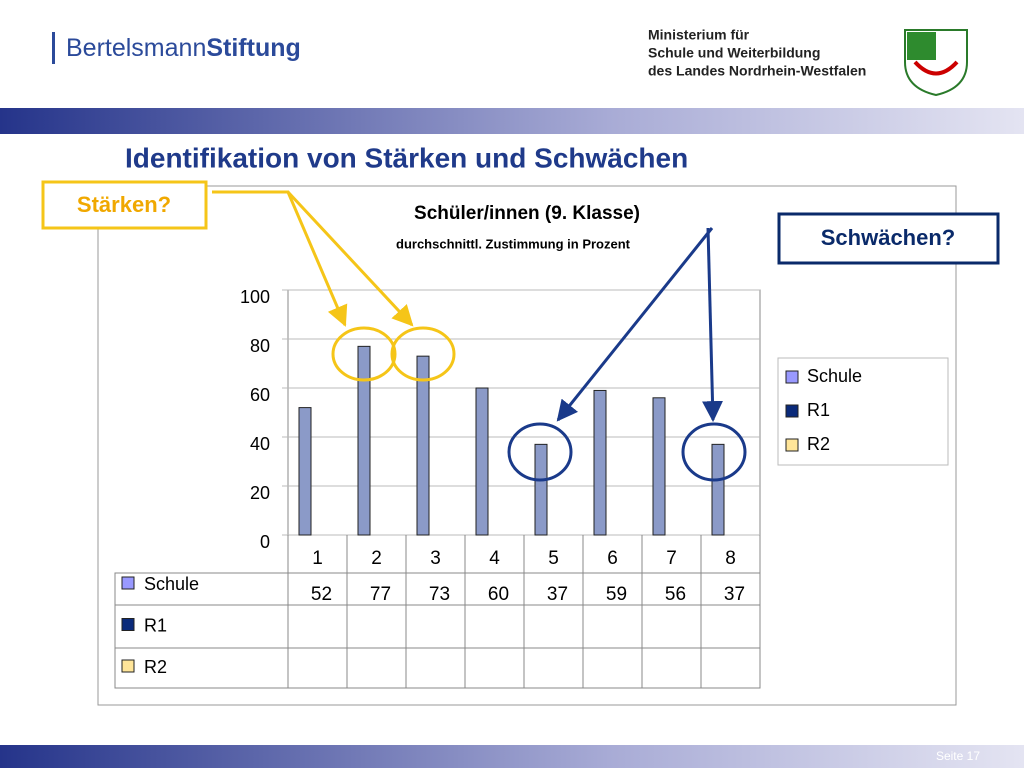  What do you see at coordinates (317, 558) in the screenshot?
I see `x-tick-label: 1` at bounding box center [317, 558].